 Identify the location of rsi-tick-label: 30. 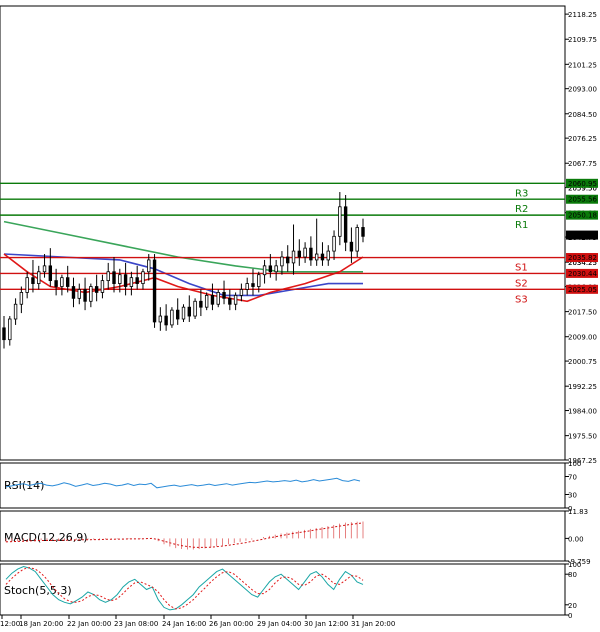
(572, 496).